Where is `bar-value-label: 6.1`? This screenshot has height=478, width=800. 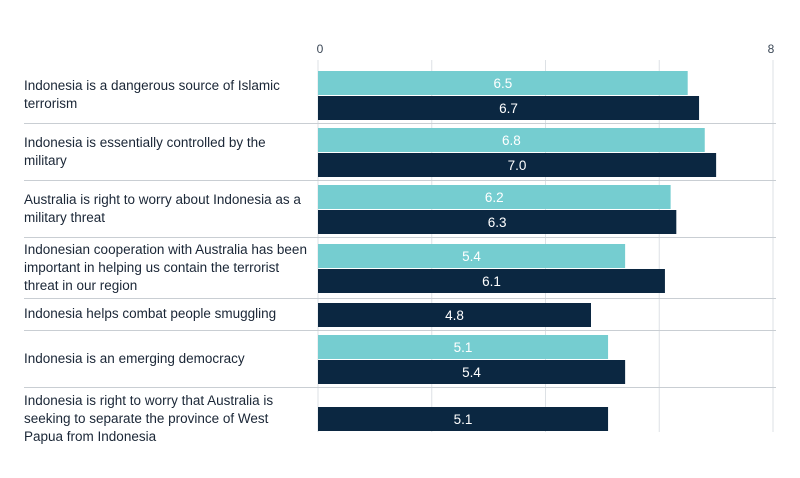 bar-value-label: 6.1 is located at coordinates (491, 281).